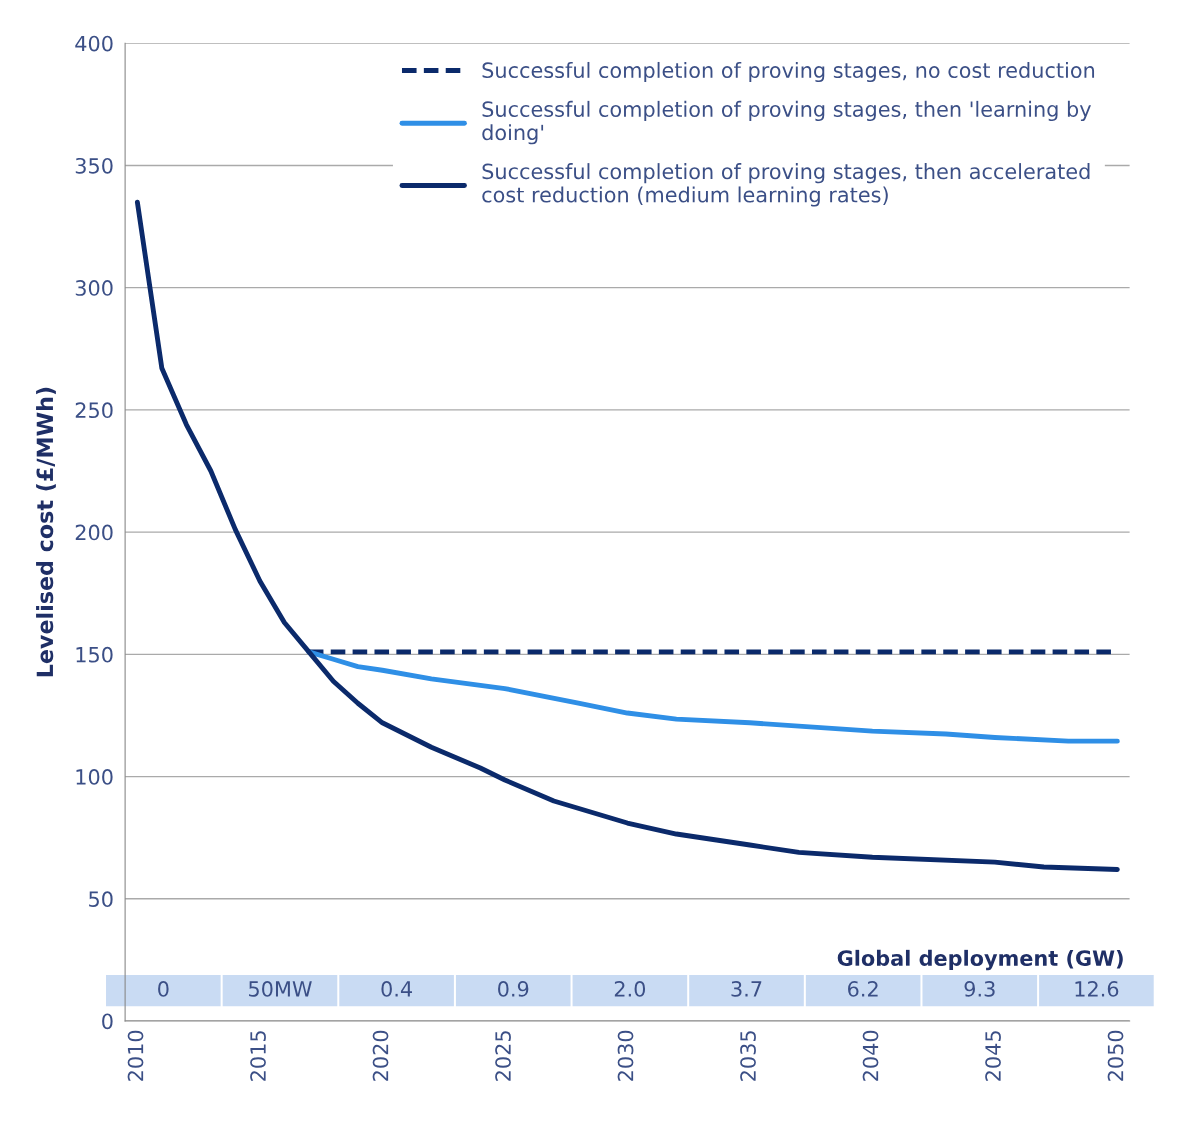  What do you see at coordinates (380, 1055) in the screenshot?
I see `x-tick-label: 2020` at bounding box center [380, 1055].